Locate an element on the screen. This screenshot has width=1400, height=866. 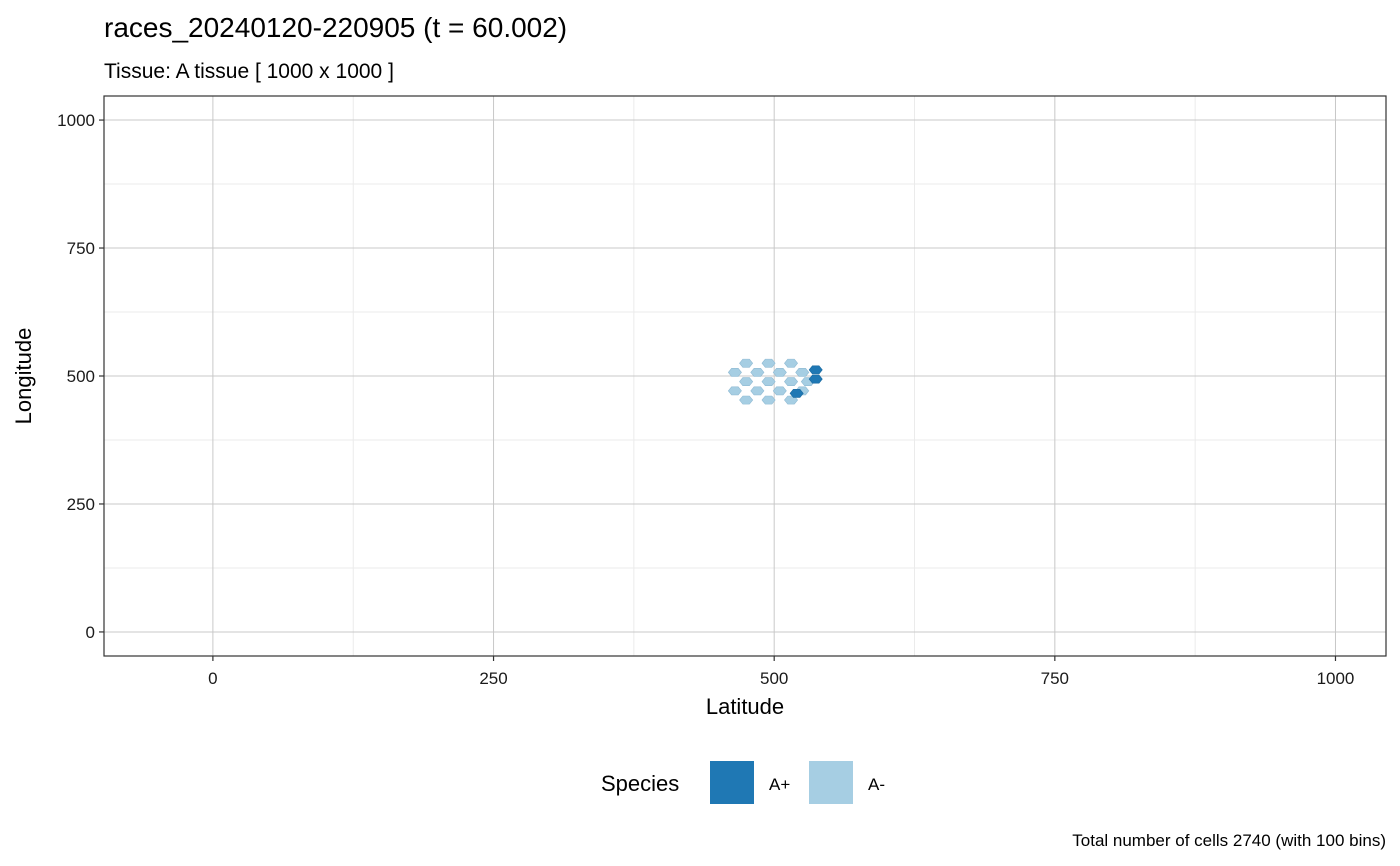
chart-subtitle: Tissue: A tissue [ 1000 x 1000 ] is located at coordinates (249, 71).